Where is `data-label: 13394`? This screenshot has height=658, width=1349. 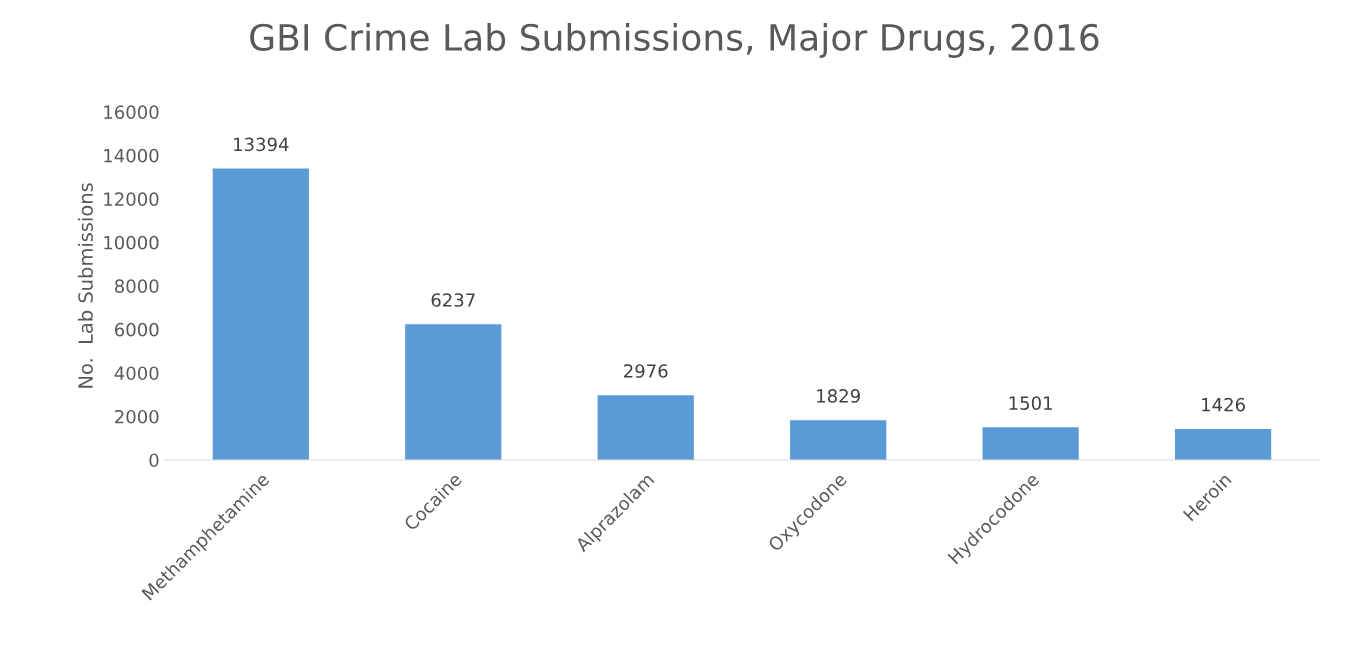
data-label: 13394 is located at coordinates (261, 144).